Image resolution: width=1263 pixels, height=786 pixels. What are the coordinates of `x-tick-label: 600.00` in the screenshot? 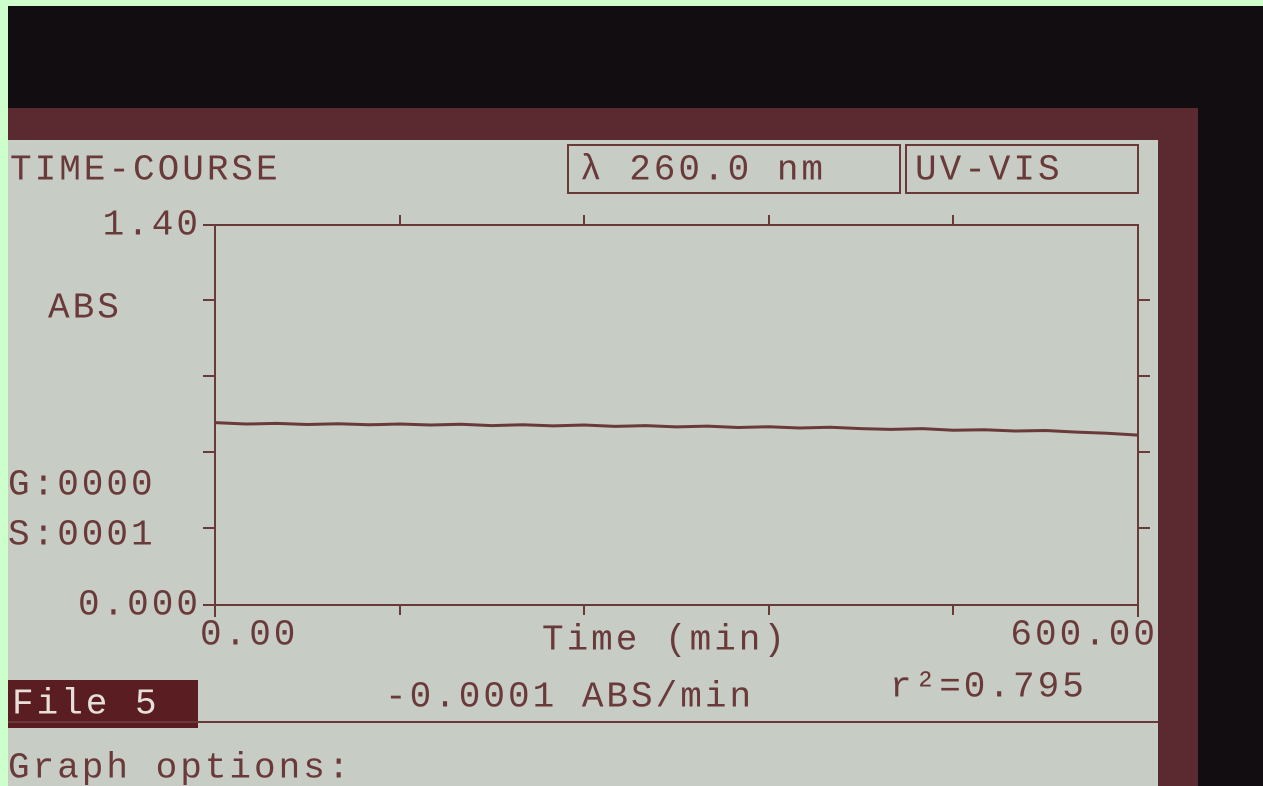 It's located at (1084, 635).